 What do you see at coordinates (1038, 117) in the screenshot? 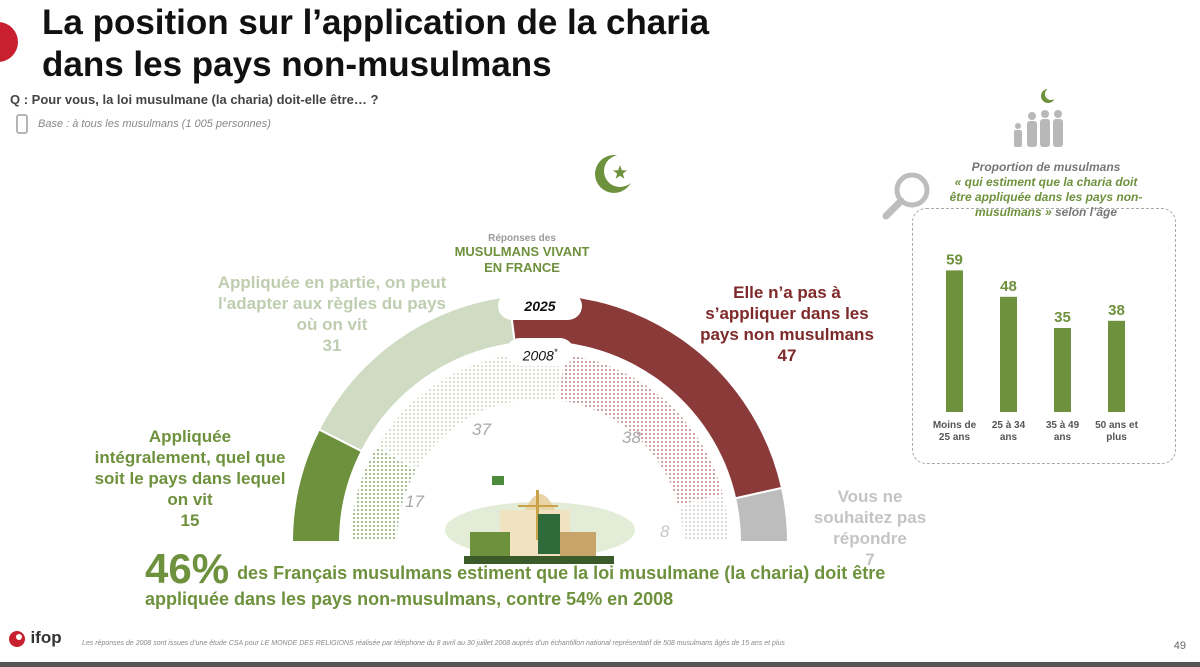
I see `family-icon` at bounding box center [1038, 117].